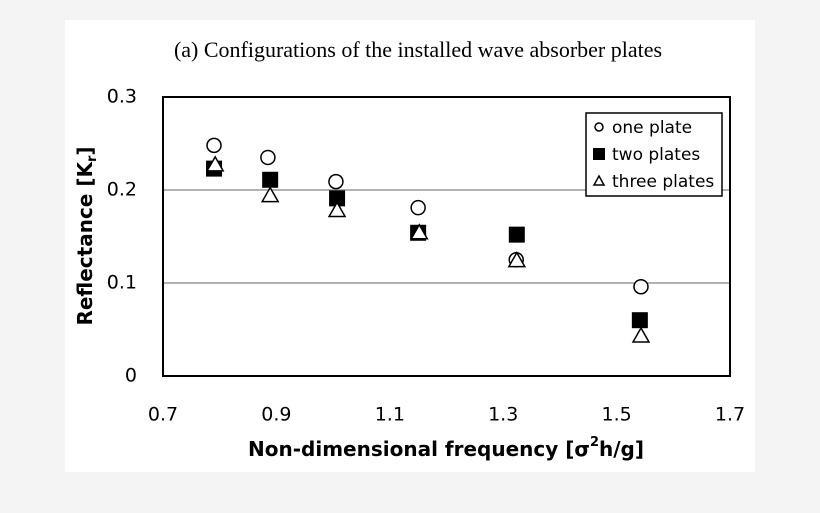  I want to click on x-tick-label: 0.9, so click(276, 415).